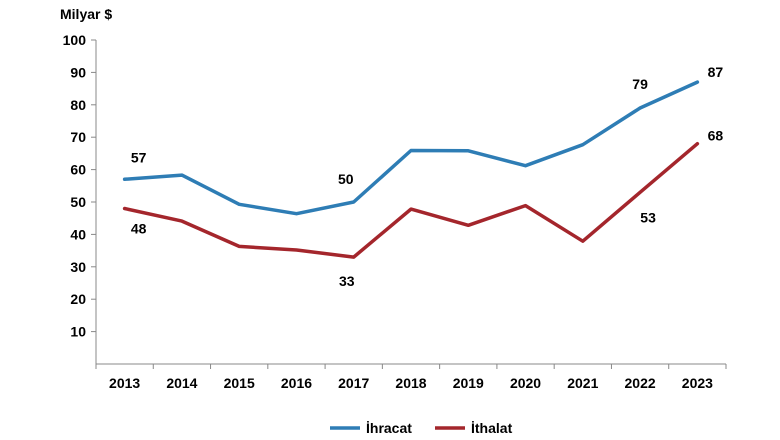 The height and width of the screenshot is (440, 780). What do you see at coordinates (75, 40) in the screenshot?
I see `y-tick-label: 100` at bounding box center [75, 40].